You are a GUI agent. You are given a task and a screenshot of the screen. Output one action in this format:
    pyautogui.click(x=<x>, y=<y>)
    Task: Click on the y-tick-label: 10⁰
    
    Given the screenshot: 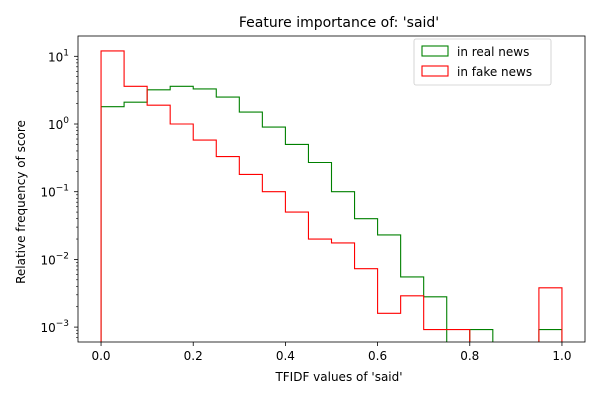 What is the action you would take?
    pyautogui.click(x=58, y=124)
    